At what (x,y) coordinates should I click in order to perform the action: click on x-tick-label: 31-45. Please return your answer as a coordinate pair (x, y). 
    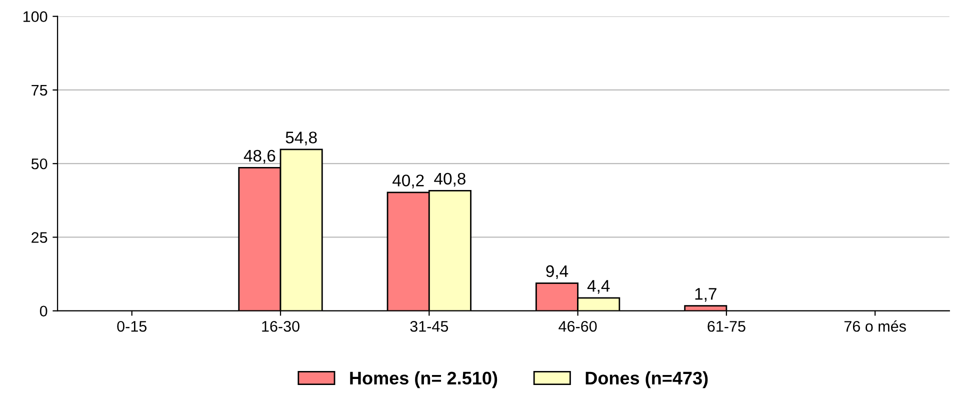
    Looking at the image, I should click on (429, 326).